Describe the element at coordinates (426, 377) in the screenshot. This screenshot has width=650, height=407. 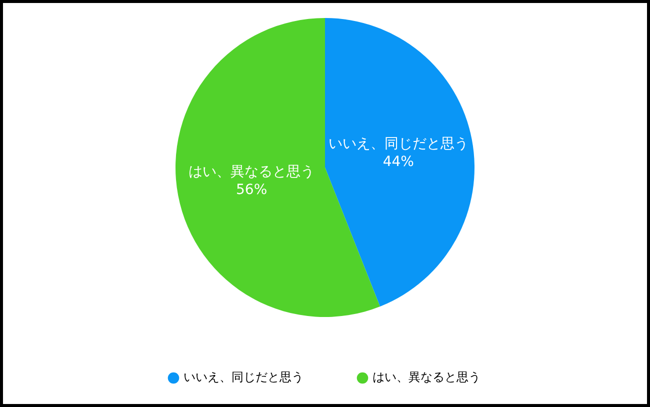
I see `legend-label: はい、異なると思う` at that location.